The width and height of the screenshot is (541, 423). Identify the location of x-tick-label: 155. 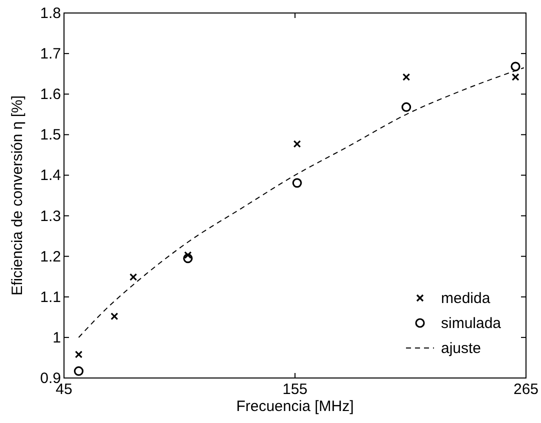
(295, 389).